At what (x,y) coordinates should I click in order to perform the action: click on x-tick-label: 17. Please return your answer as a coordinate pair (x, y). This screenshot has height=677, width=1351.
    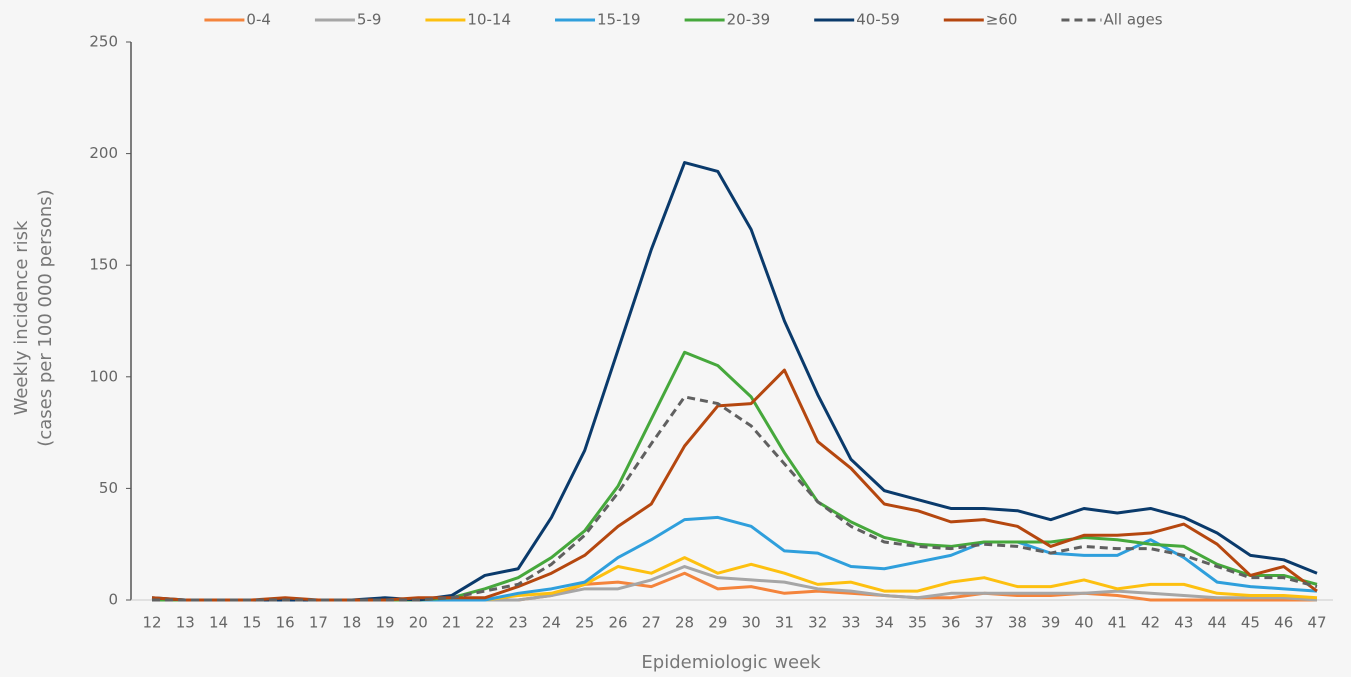
    Looking at the image, I should click on (318, 623).